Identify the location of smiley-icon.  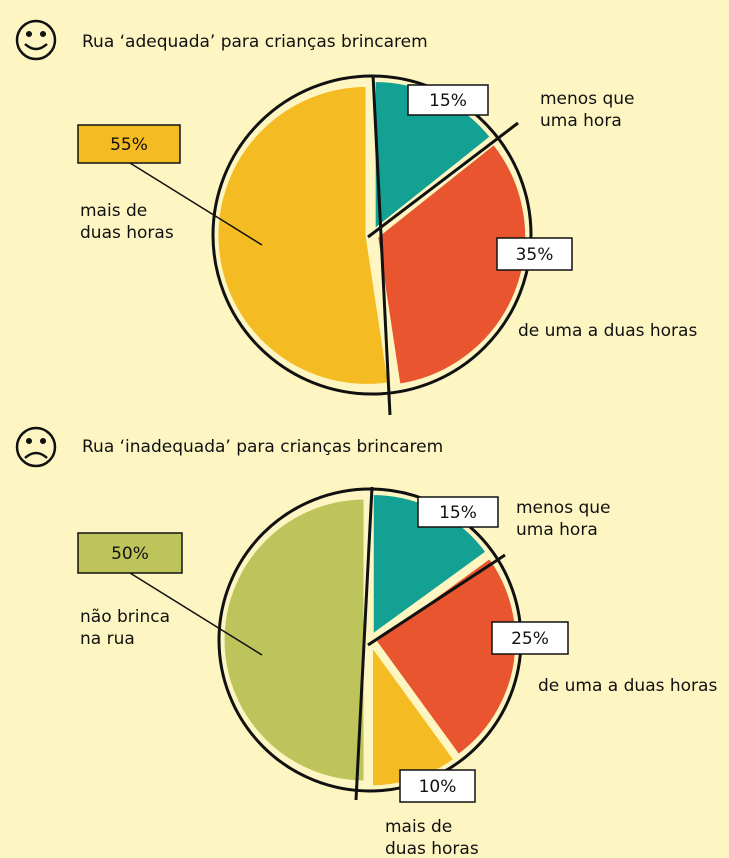
(36, 40).